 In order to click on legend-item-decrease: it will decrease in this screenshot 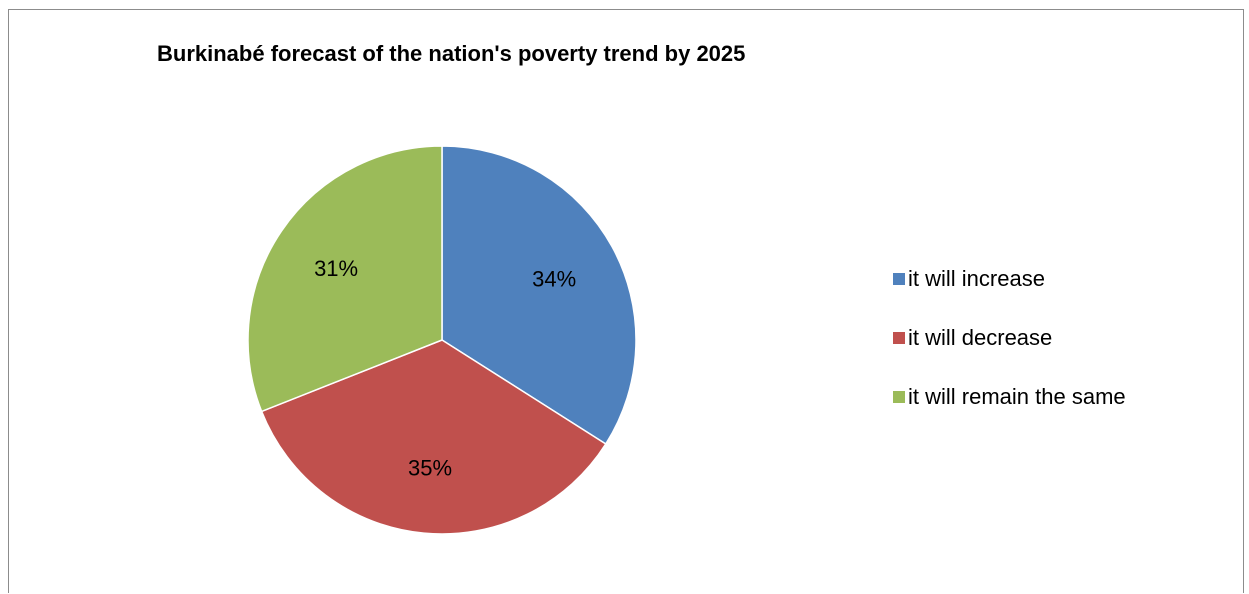, I will do `click(1009, 352)`.